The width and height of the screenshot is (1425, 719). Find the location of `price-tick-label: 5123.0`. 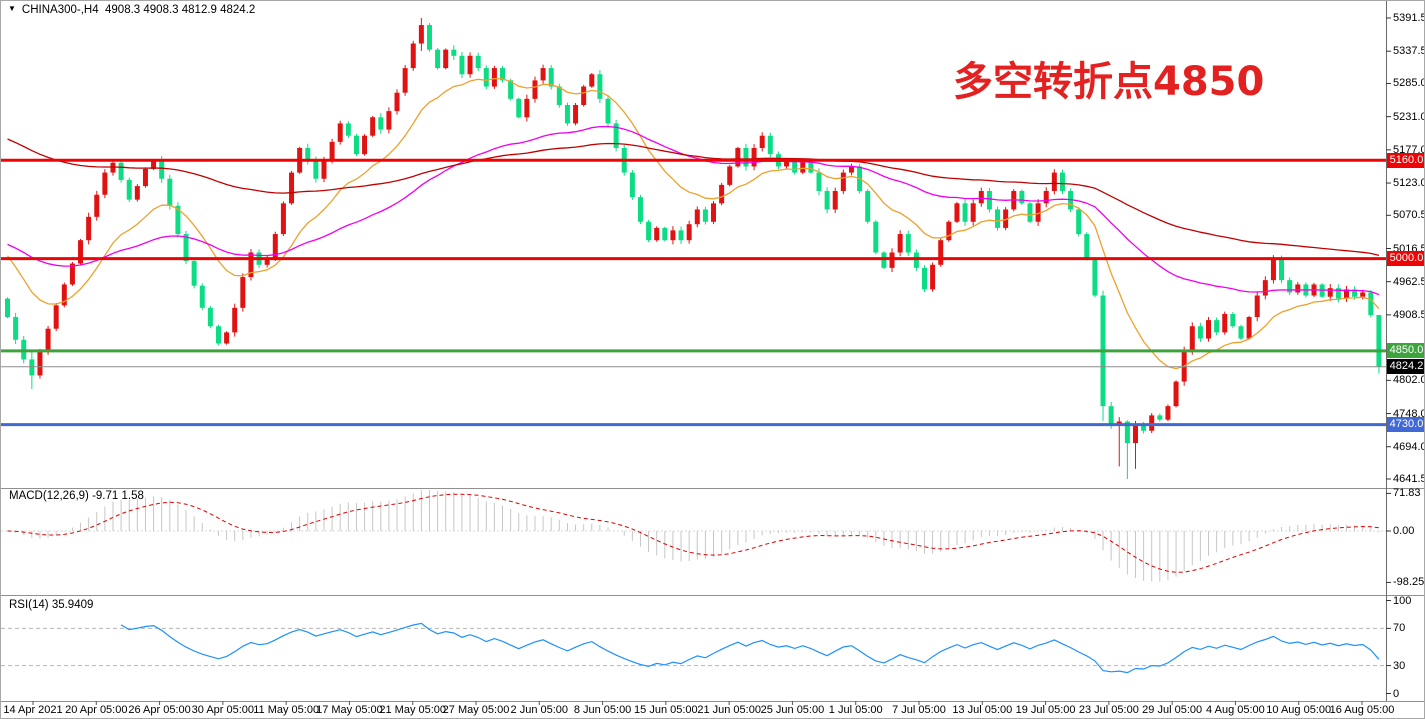

price-tick-label: 5123.0 is located at coordinates (1409, 183).